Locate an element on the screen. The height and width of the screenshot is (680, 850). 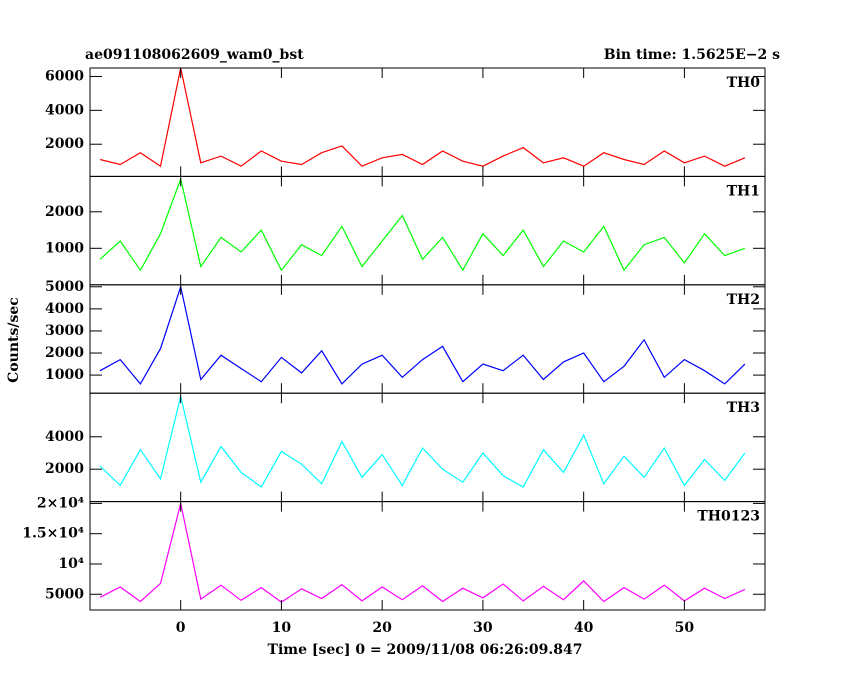
panel-label: TH2 is located at coordinates (743, 300).